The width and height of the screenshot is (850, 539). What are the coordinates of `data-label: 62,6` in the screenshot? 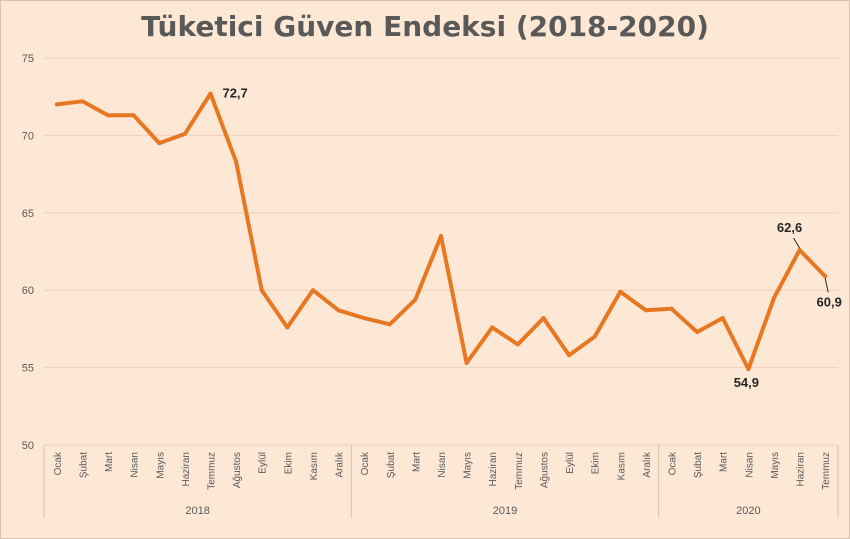 It's located at (789, 227).